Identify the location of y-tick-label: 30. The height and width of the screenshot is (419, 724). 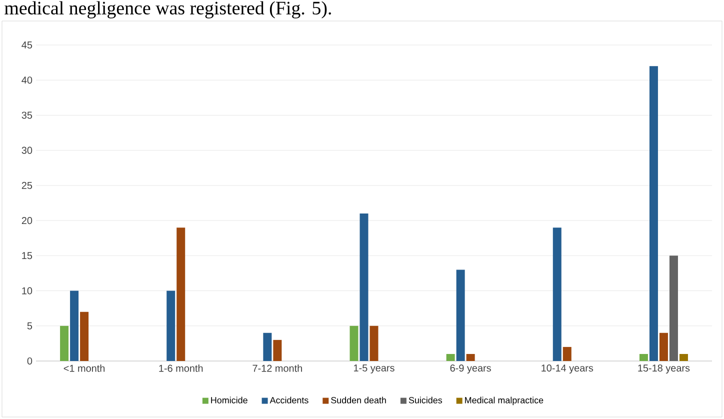
(27, 150).